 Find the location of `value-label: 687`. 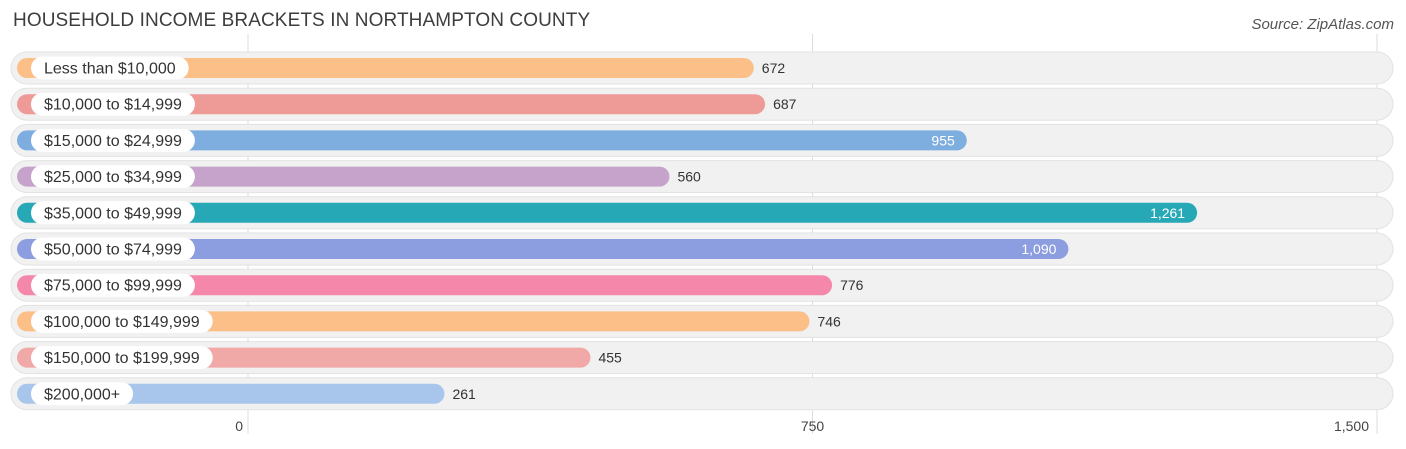

value-label: 687 is located at coordinates (785, 104).